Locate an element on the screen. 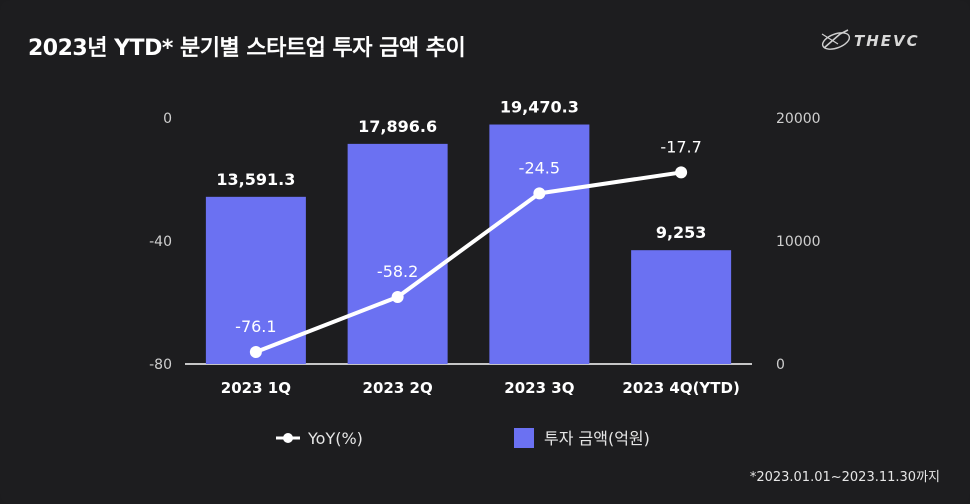 Image resolution: width=970 pixels, height=504 pixels. legend-label-amount: 투자 금액(억원) is located at coordinates (597, 438).